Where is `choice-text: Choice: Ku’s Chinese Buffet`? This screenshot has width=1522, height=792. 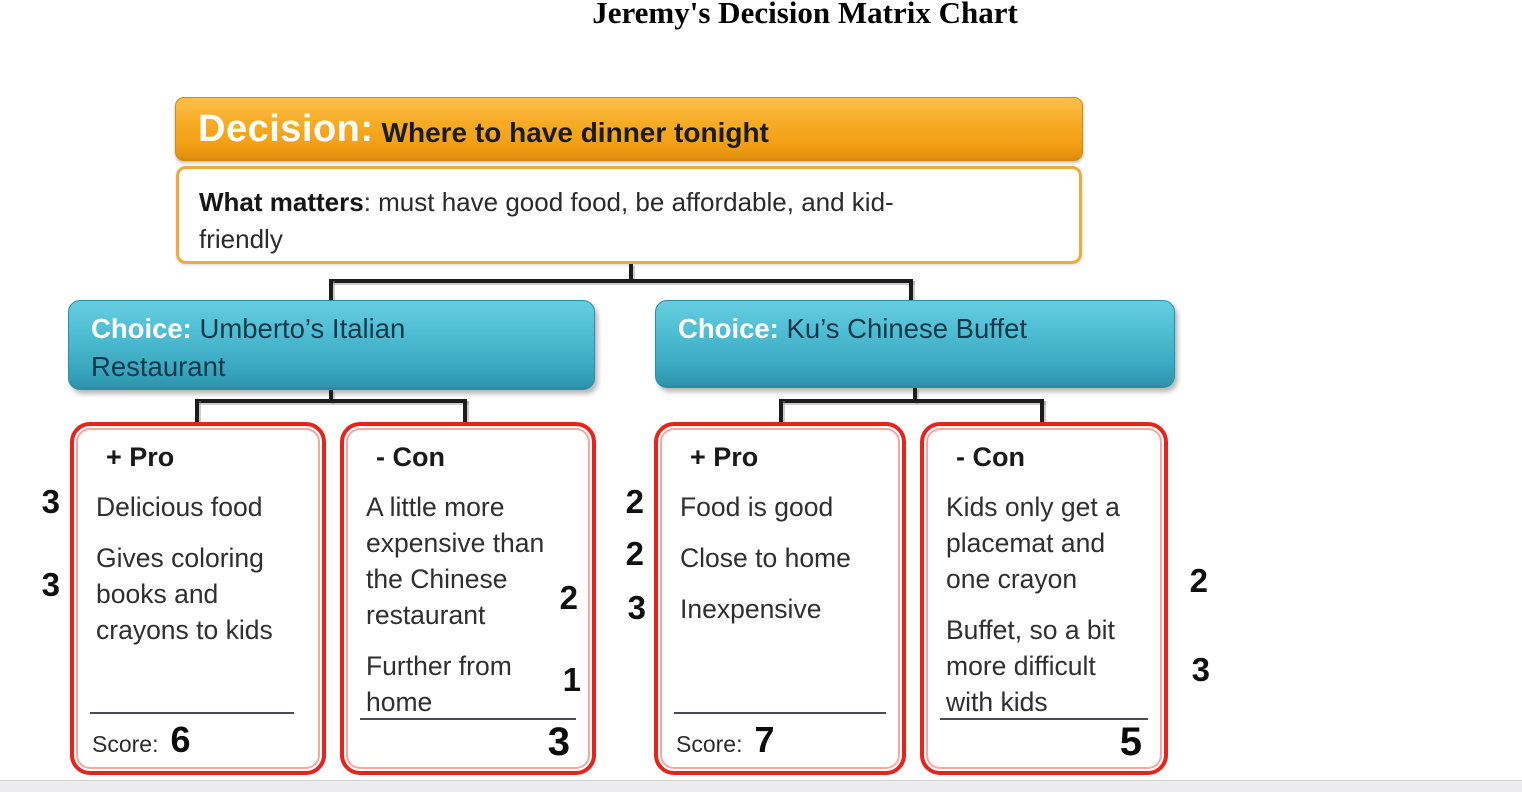
choice-text: Choice: Ku’s Chinese Buffet is located at coordinates (852, 328).